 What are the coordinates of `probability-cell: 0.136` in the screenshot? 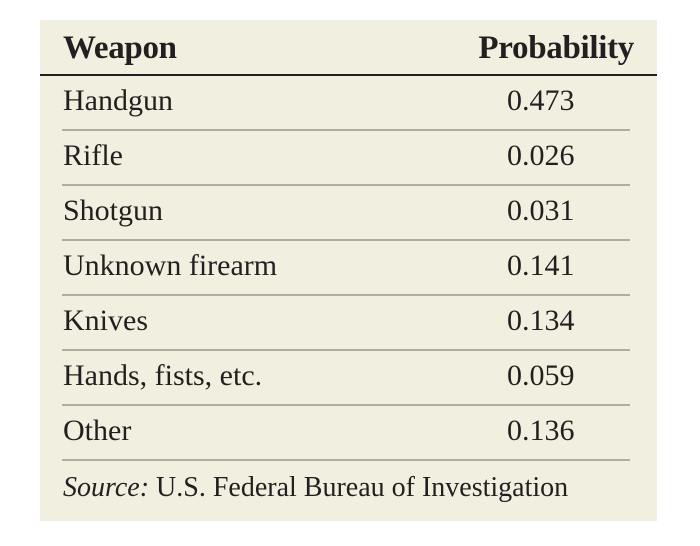 It's located at (541, 430).